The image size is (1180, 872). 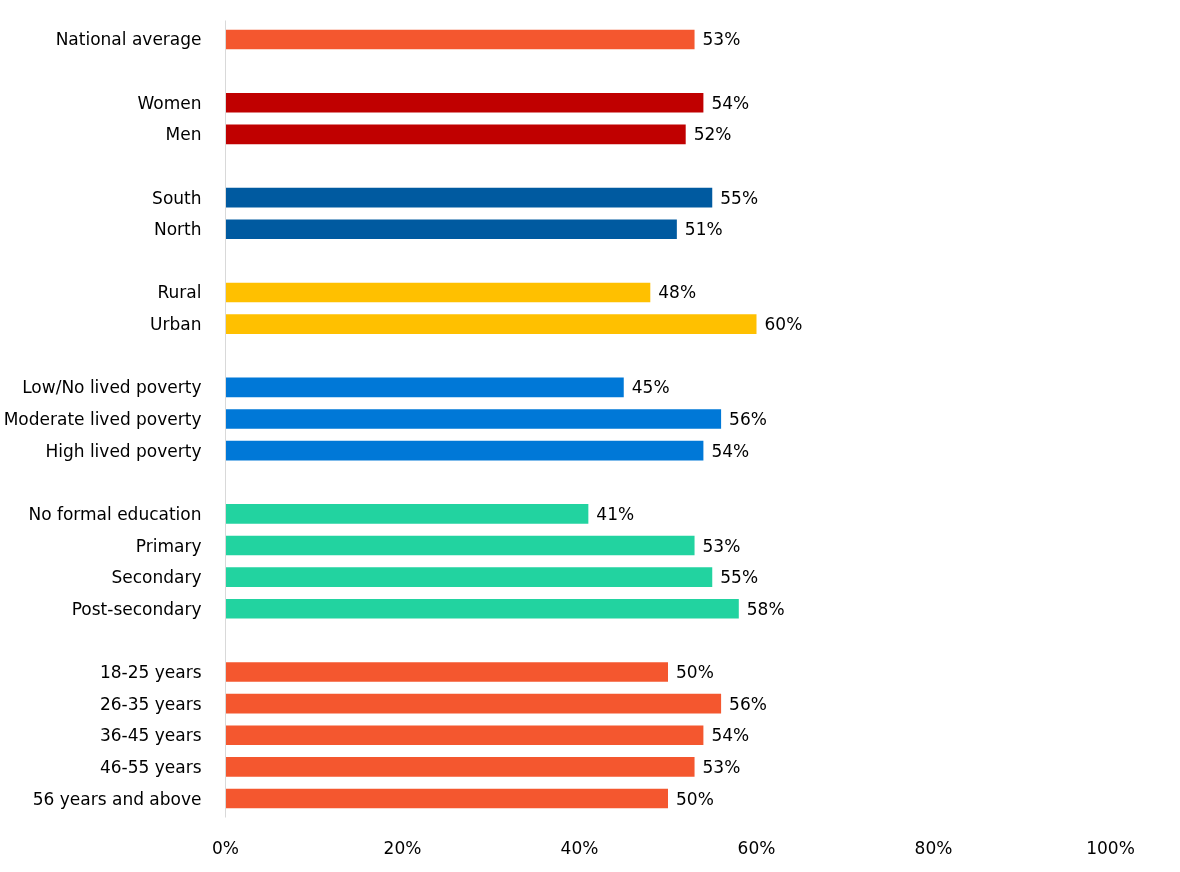 I want to click on y-tick-label: Women, so click(x=169, y=102).